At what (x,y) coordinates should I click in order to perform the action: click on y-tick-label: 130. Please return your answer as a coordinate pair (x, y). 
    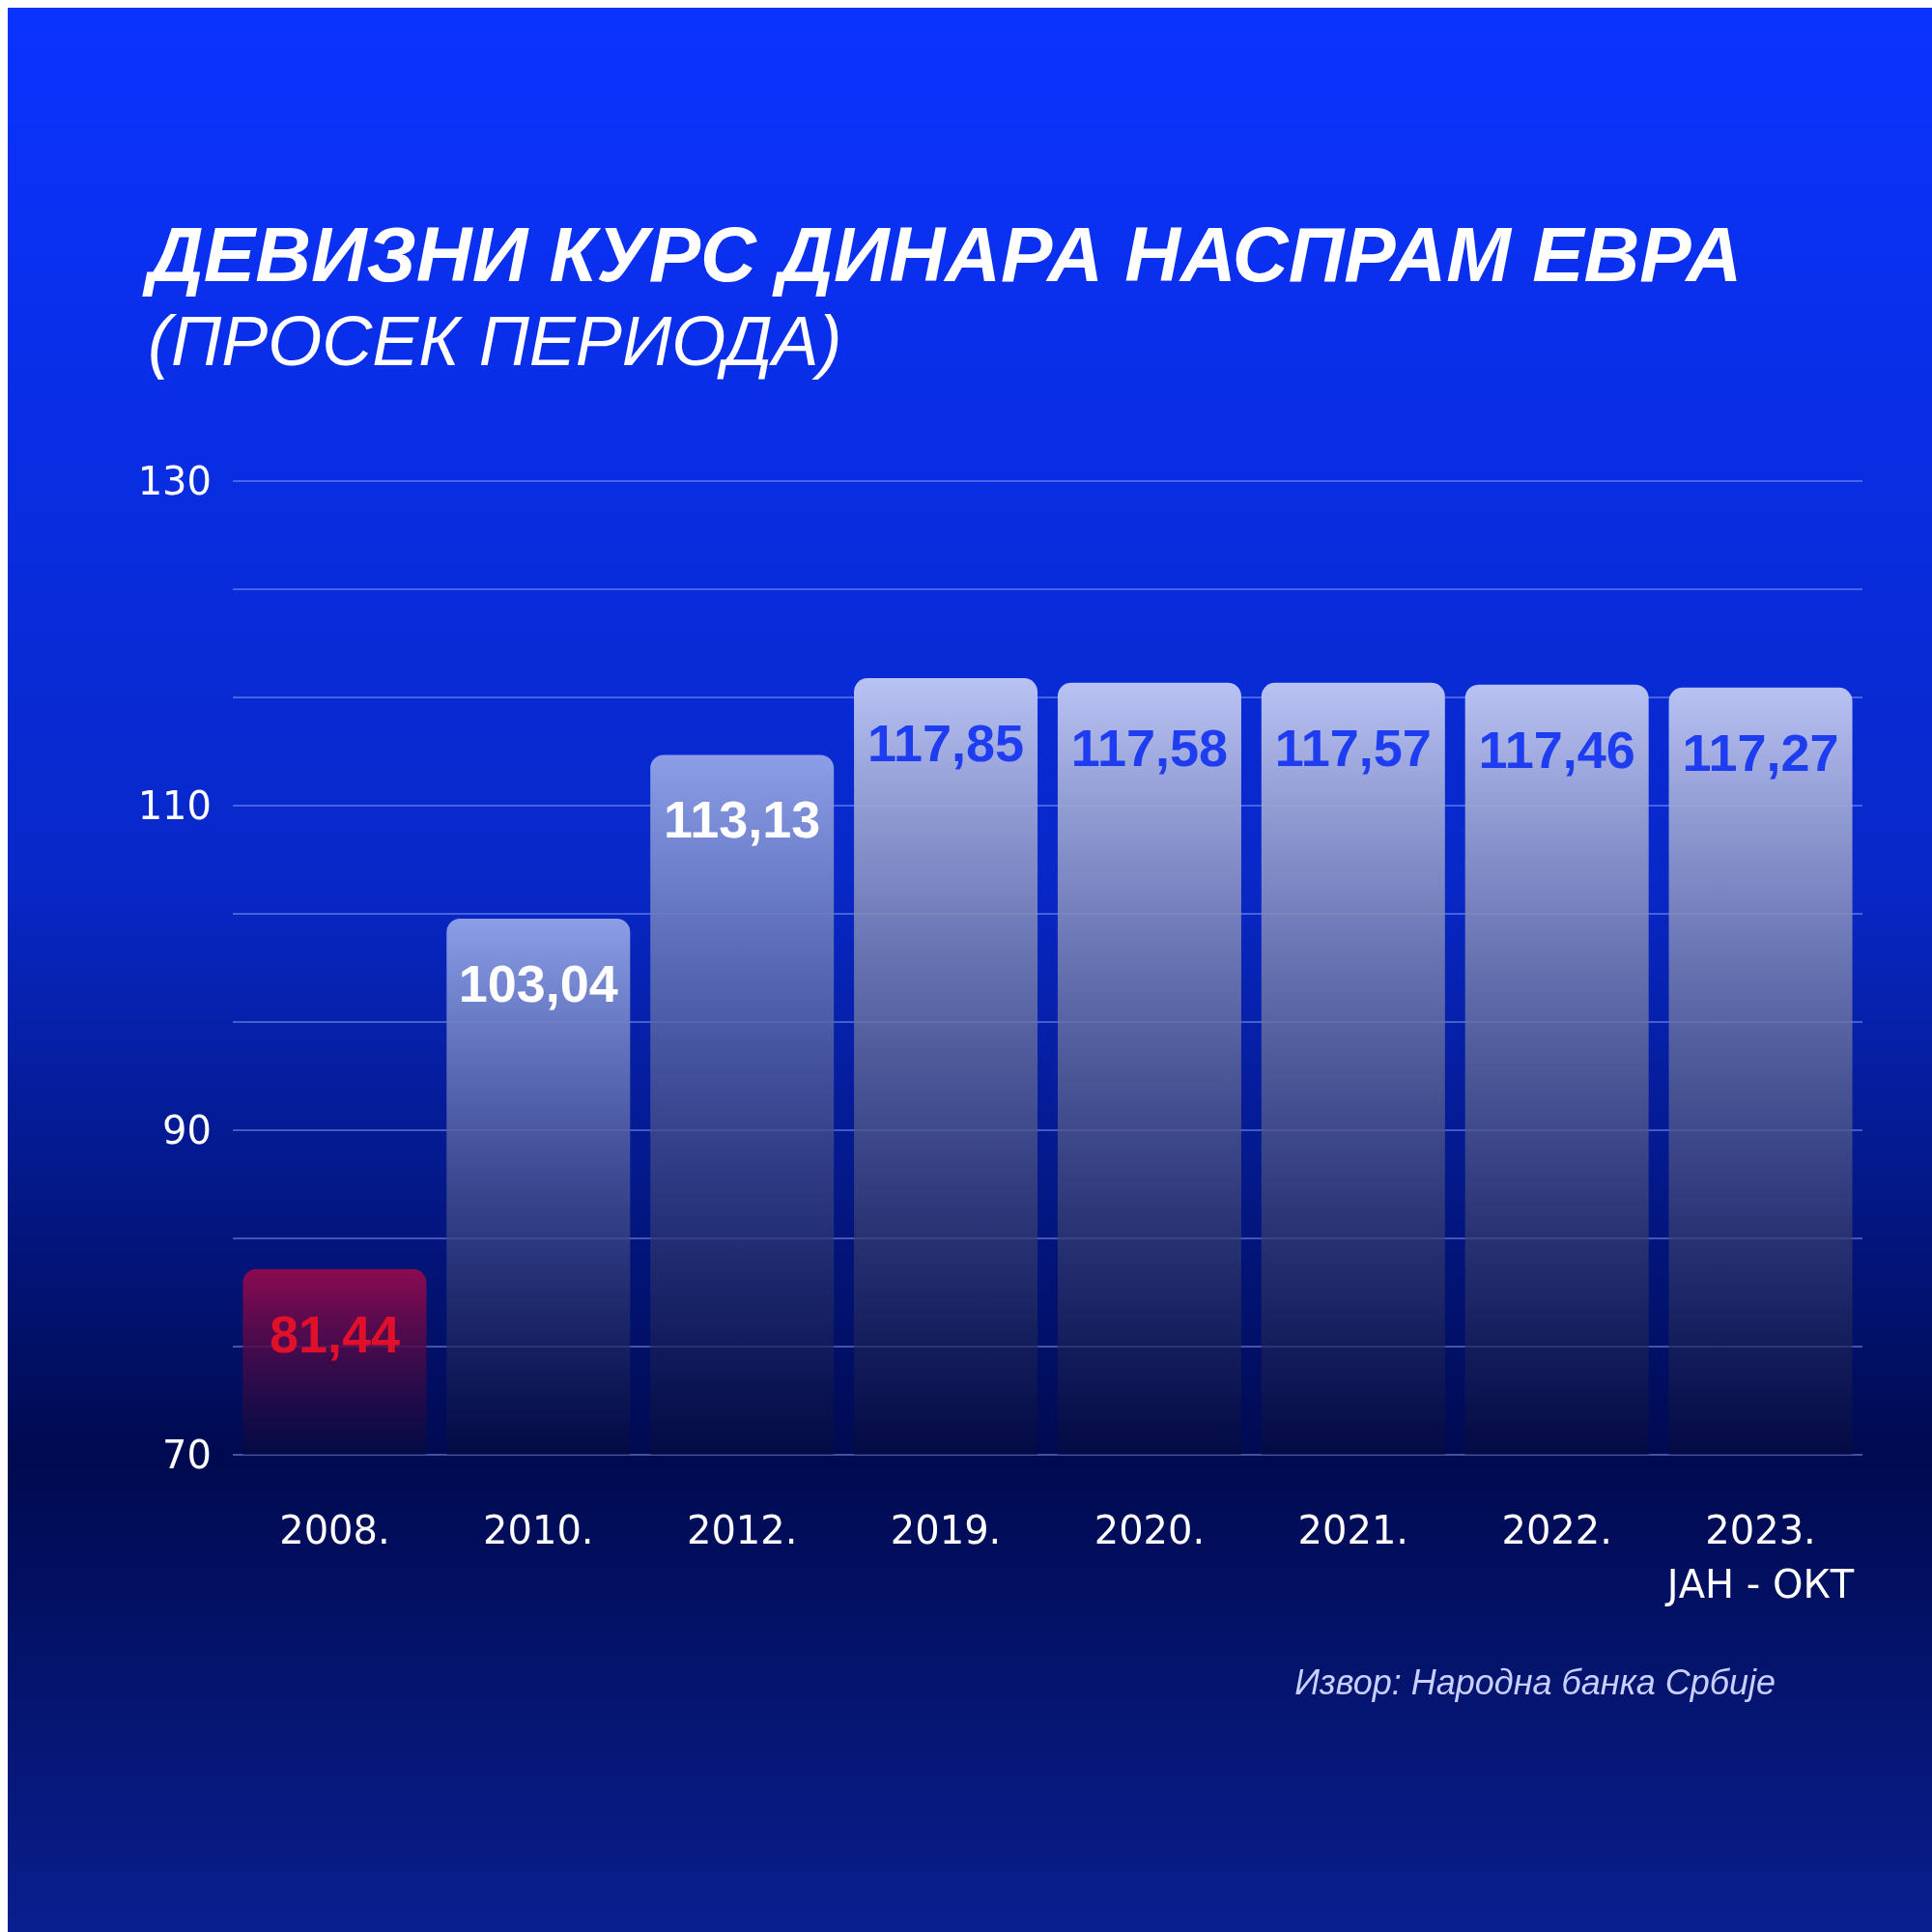
    Looking at the image, I should click on (174, 481).